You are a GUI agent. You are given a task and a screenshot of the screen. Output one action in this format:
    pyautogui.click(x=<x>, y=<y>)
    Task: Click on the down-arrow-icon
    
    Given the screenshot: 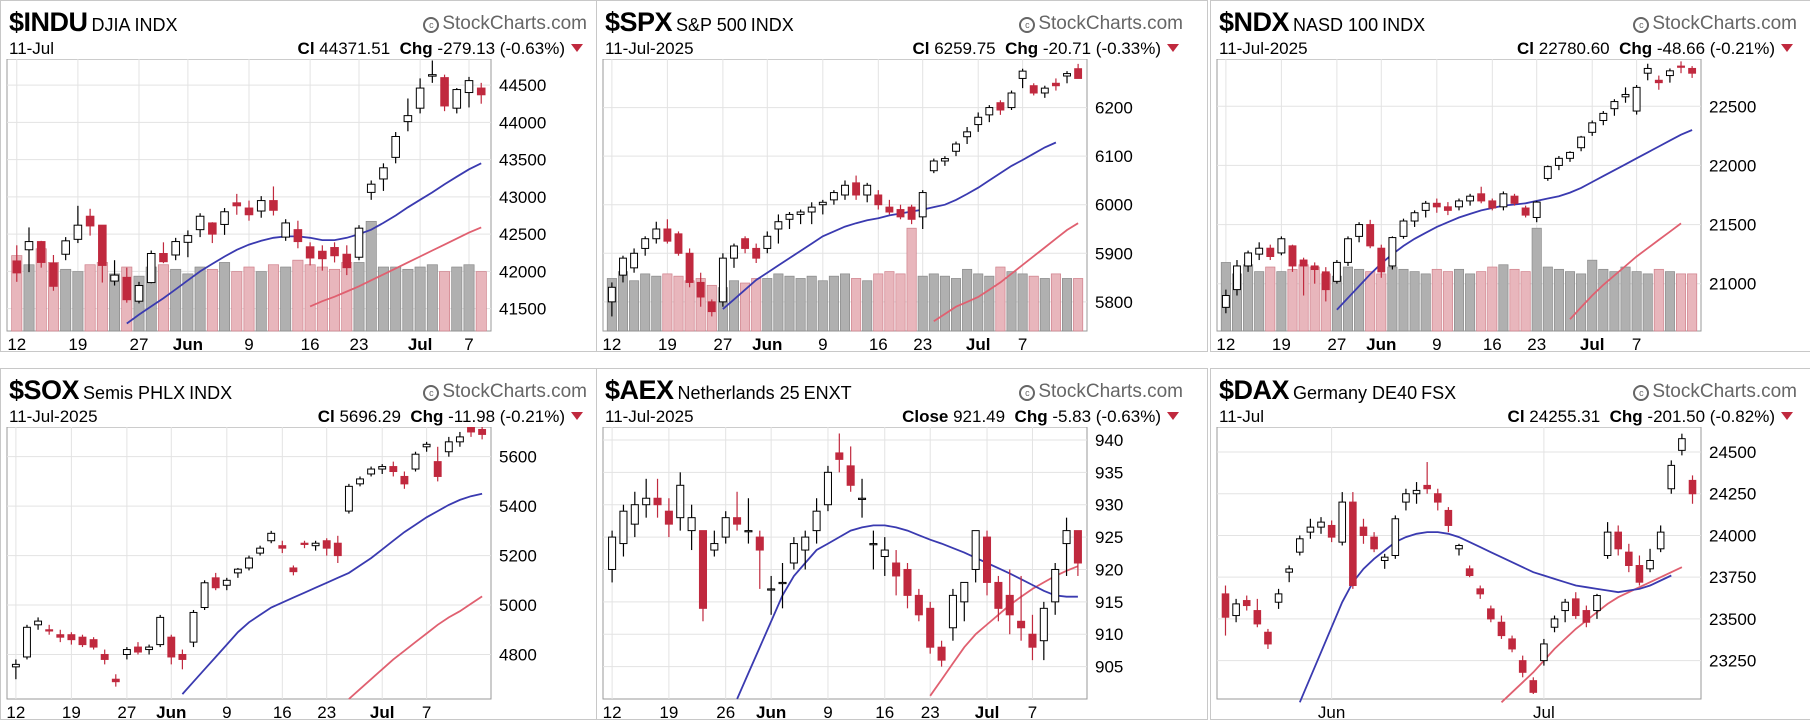 What is the action you would take?
    pyautogui.click(x=577, y=416)
    